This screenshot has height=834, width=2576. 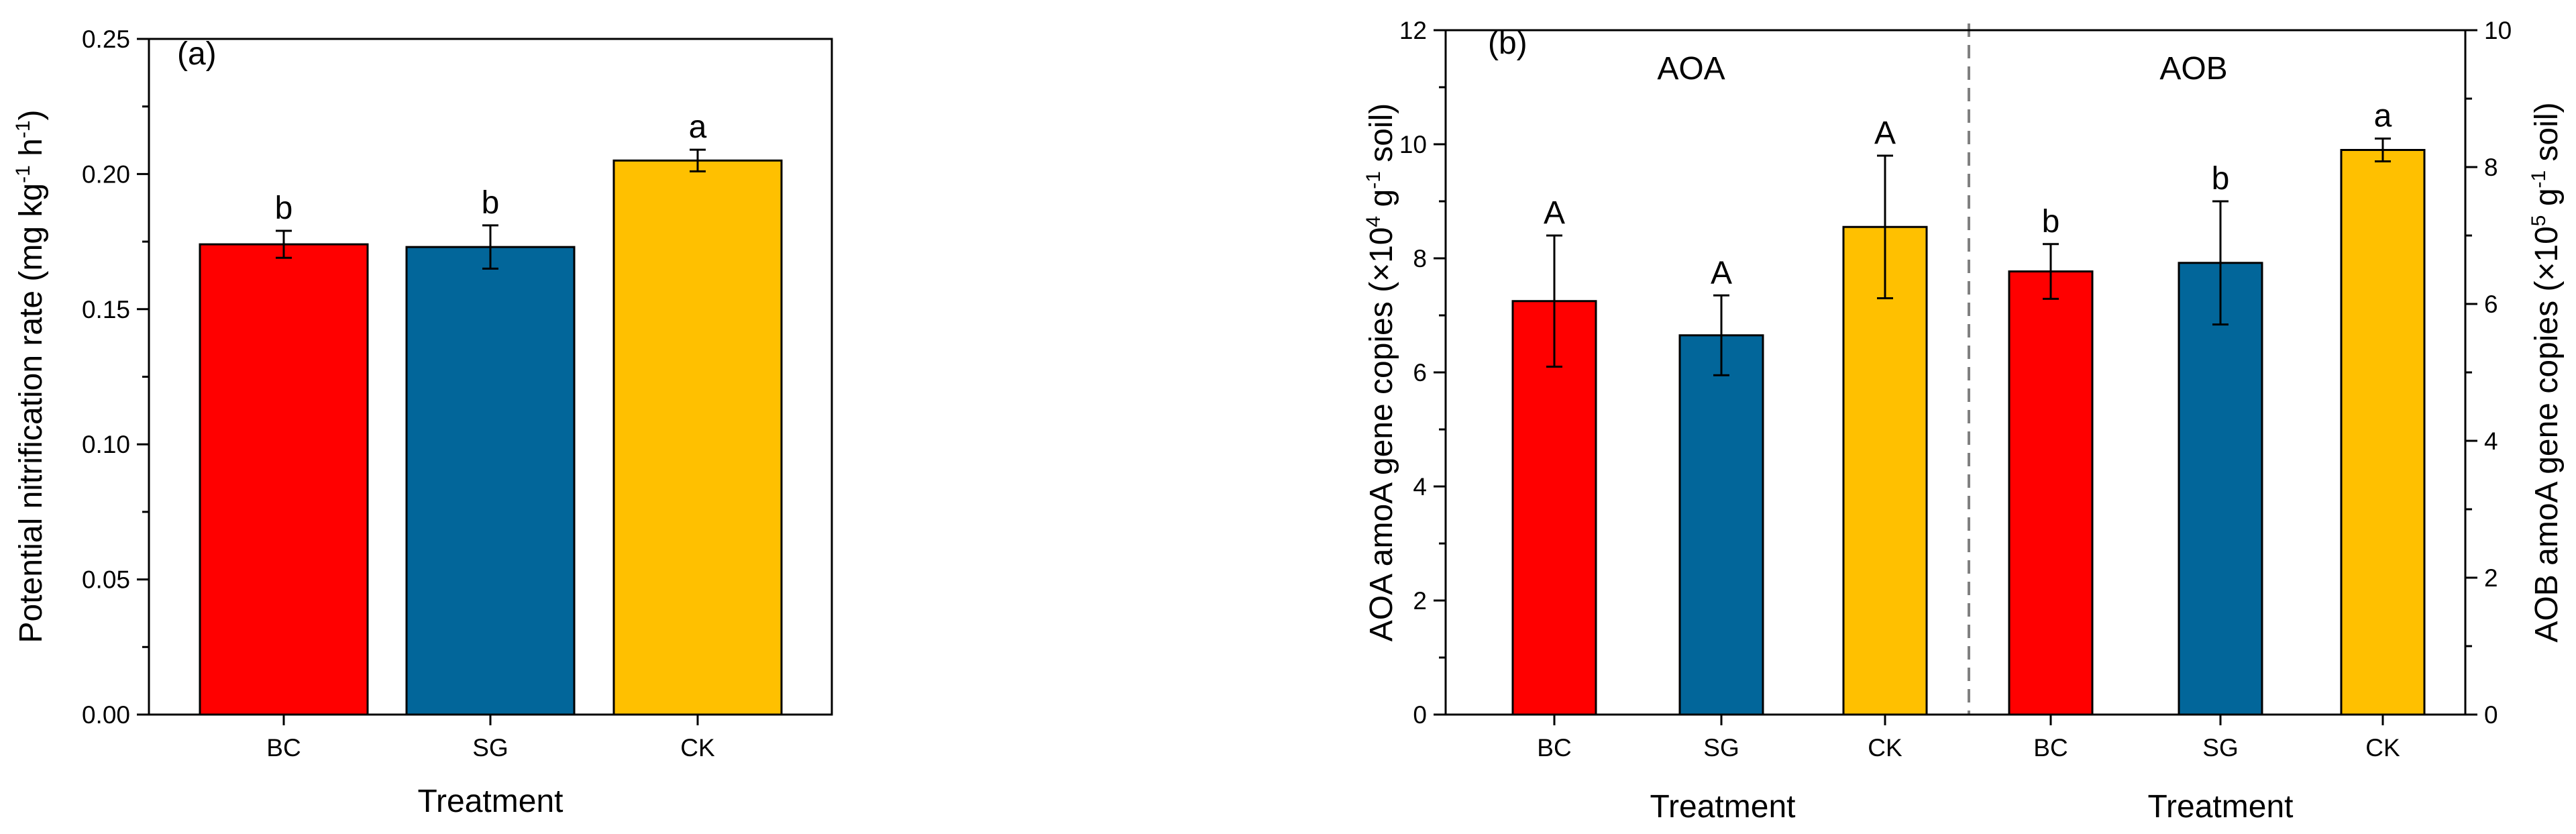 What do you see at coordinates (1507, 43) in the screenshot?
I see `panel-label-b: (b)` at bounding box center [1507, 43].